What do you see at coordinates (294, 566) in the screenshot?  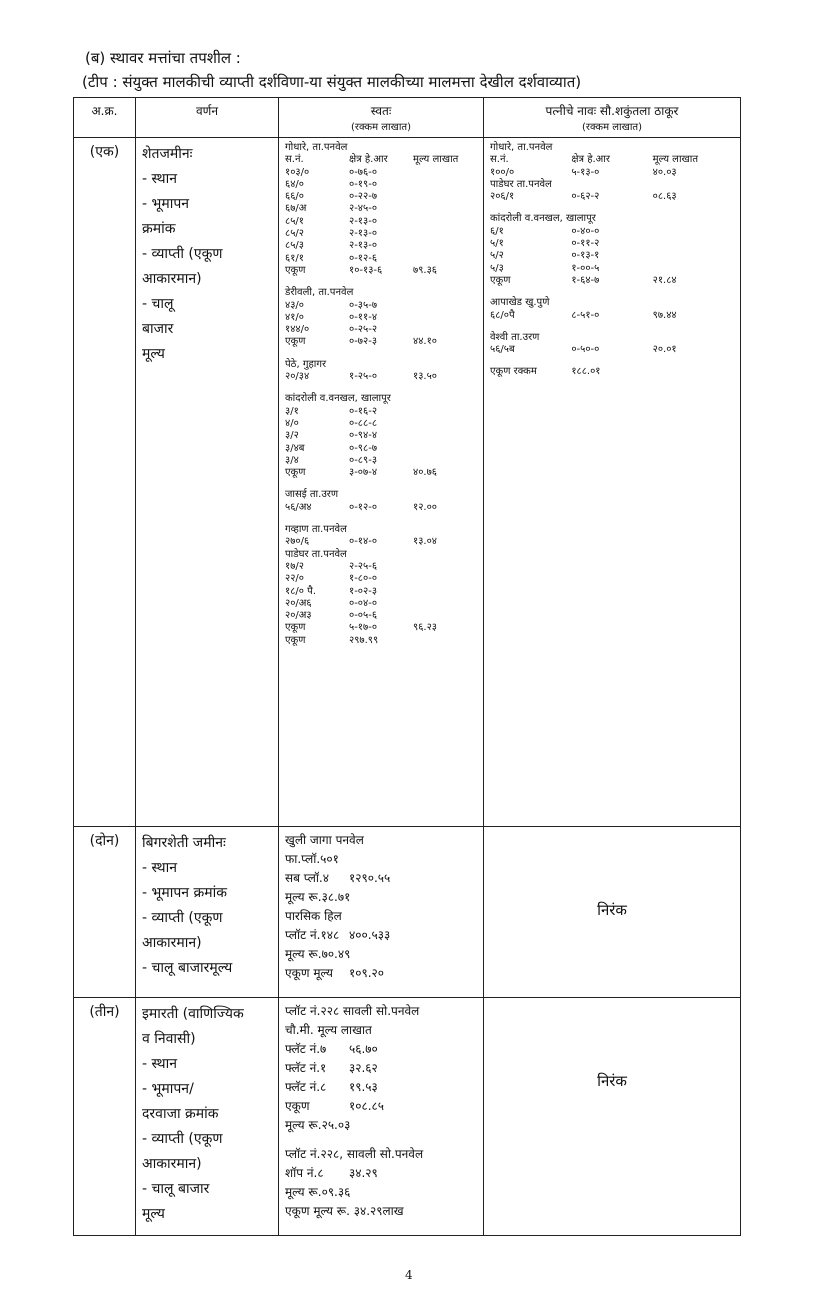 I see `entry-cell: १७/२` at bounding box center [294, 566].